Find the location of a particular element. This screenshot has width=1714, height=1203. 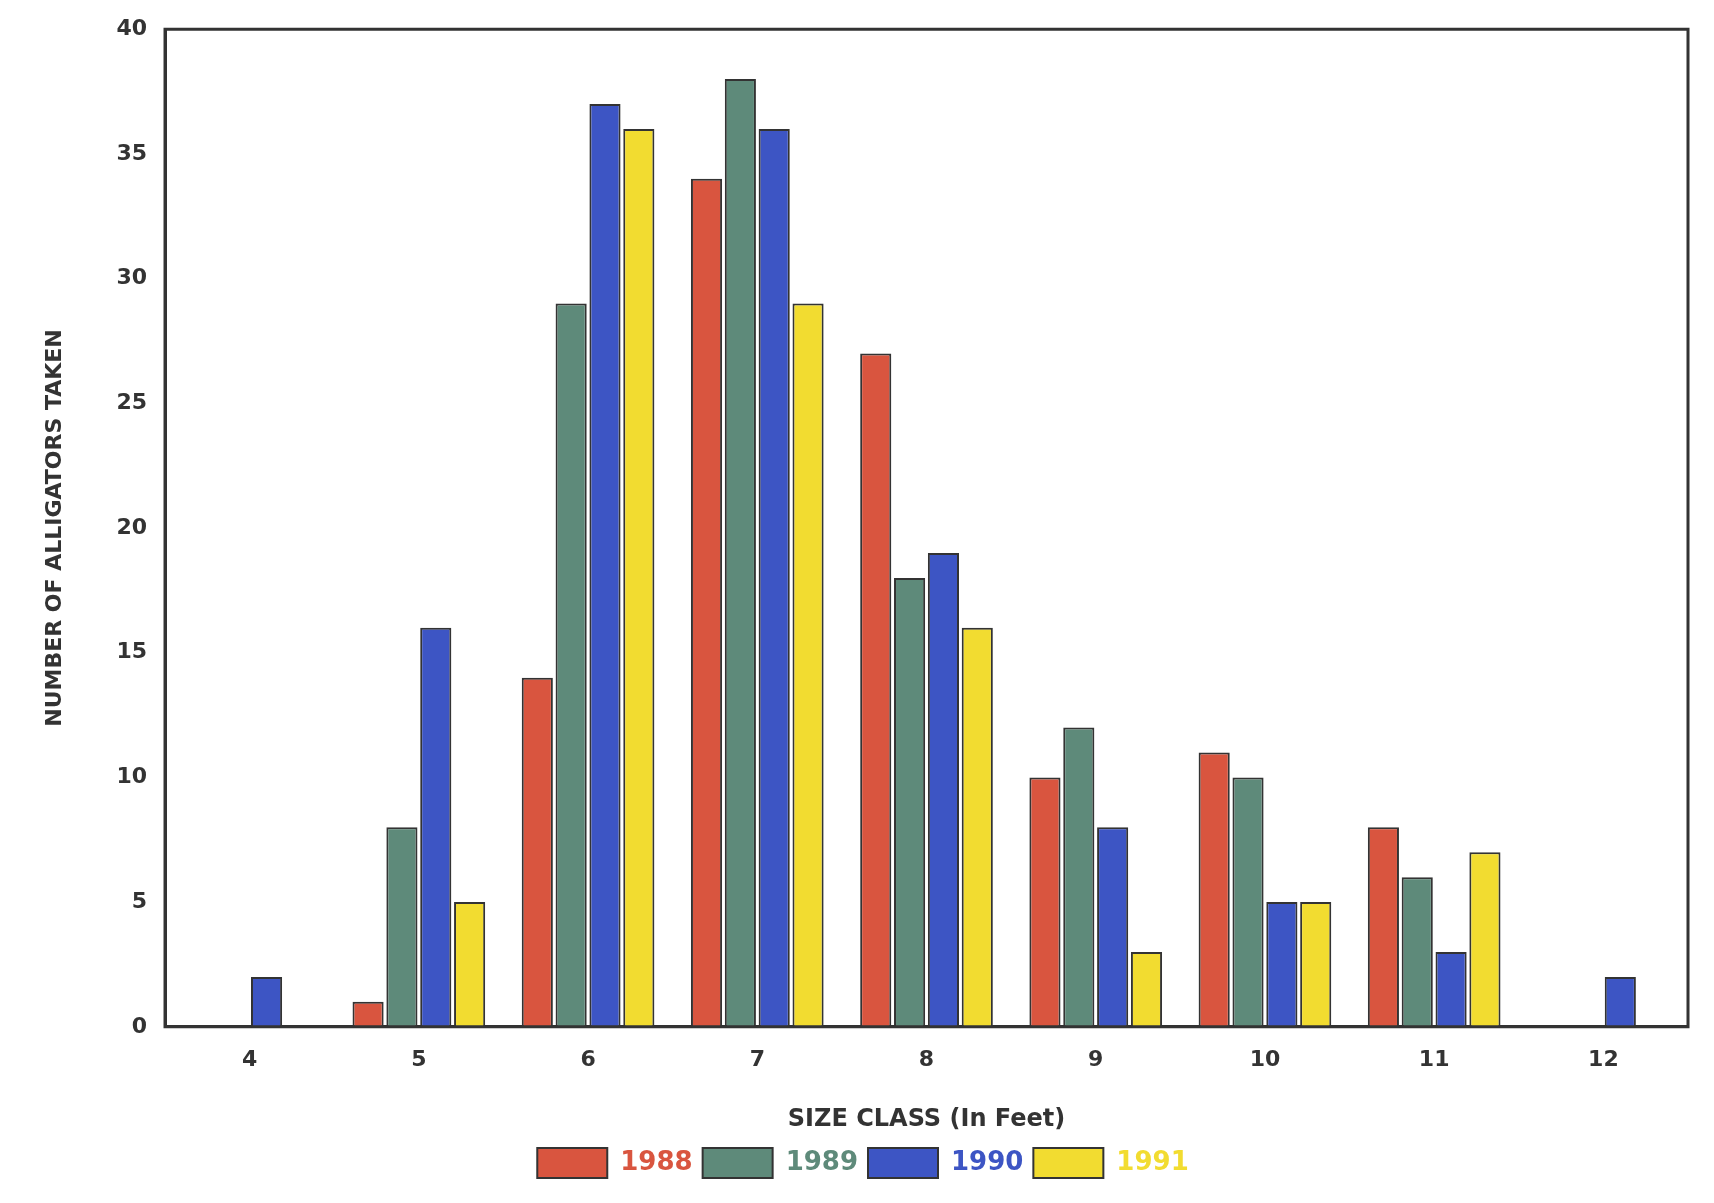

y-tick-label: 15 is located at coordinates (132, 651).